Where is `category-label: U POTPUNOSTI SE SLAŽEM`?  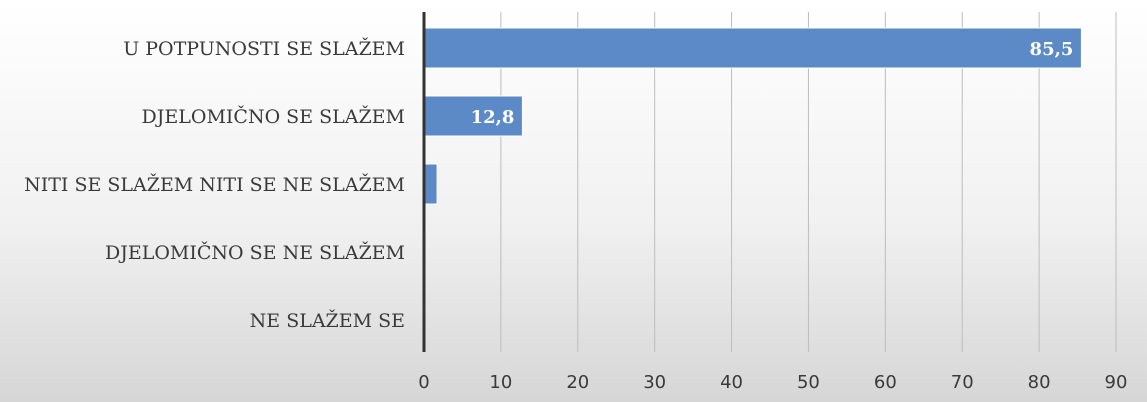
category-label: U POTPUNOSTI SE SLAŽEM is located at coordinates (264, 48).